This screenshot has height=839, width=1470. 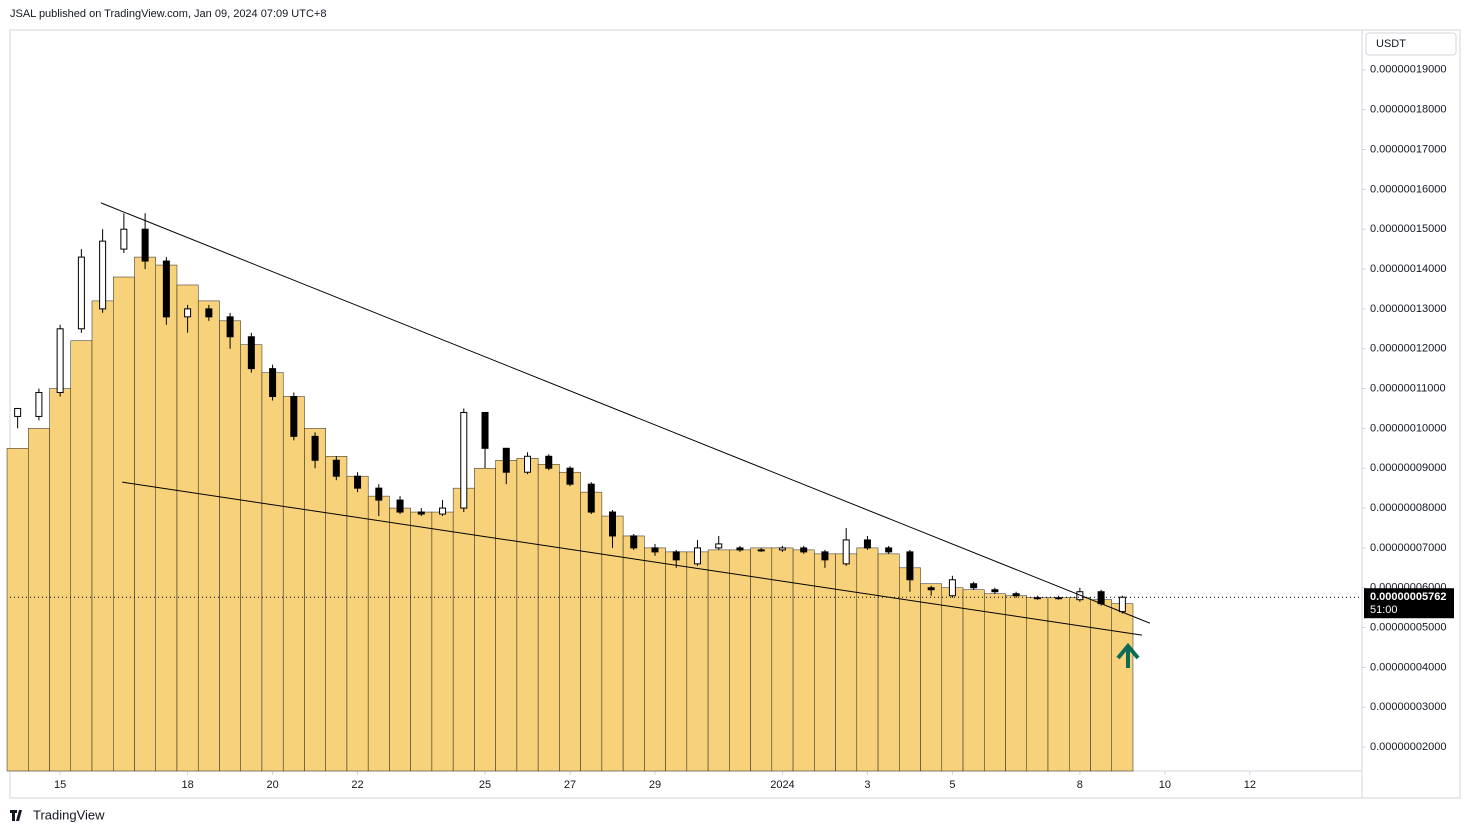 What do you see at coordinates (1391, 44) in the screenshot?
I see `currency: USDT` at bounding box center [1391, 44].